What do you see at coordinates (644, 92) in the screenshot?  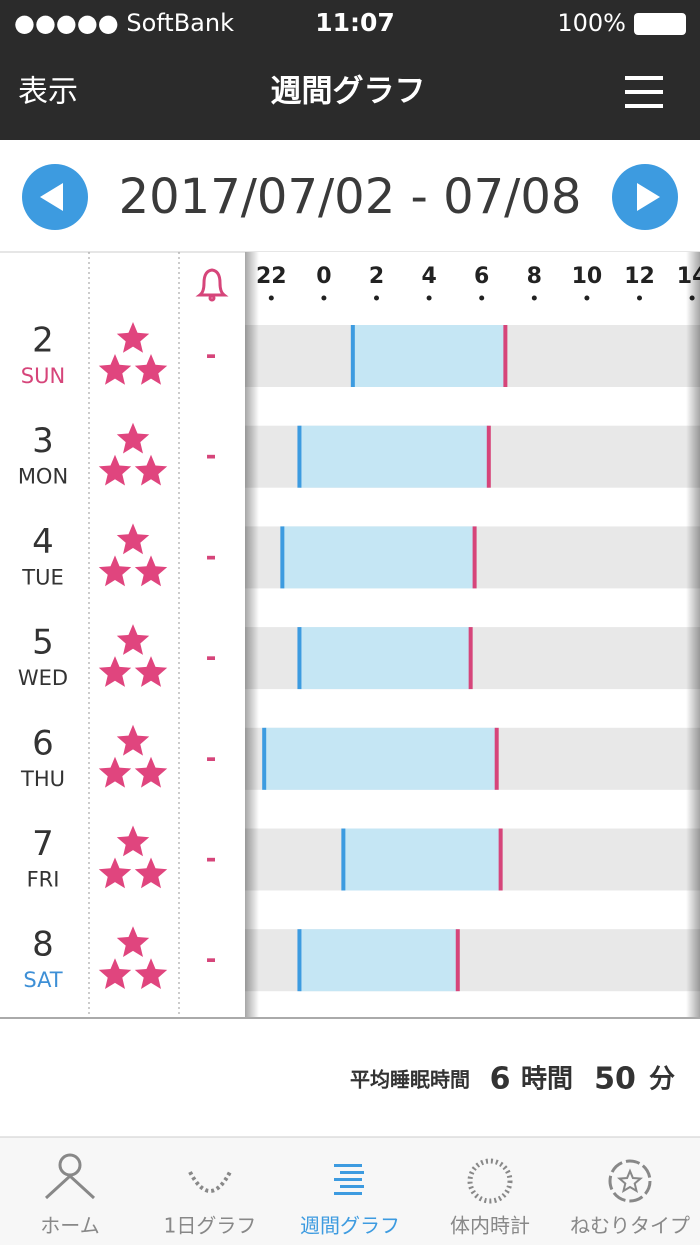 I see `menu-icon` at bounding box center [644, 92].